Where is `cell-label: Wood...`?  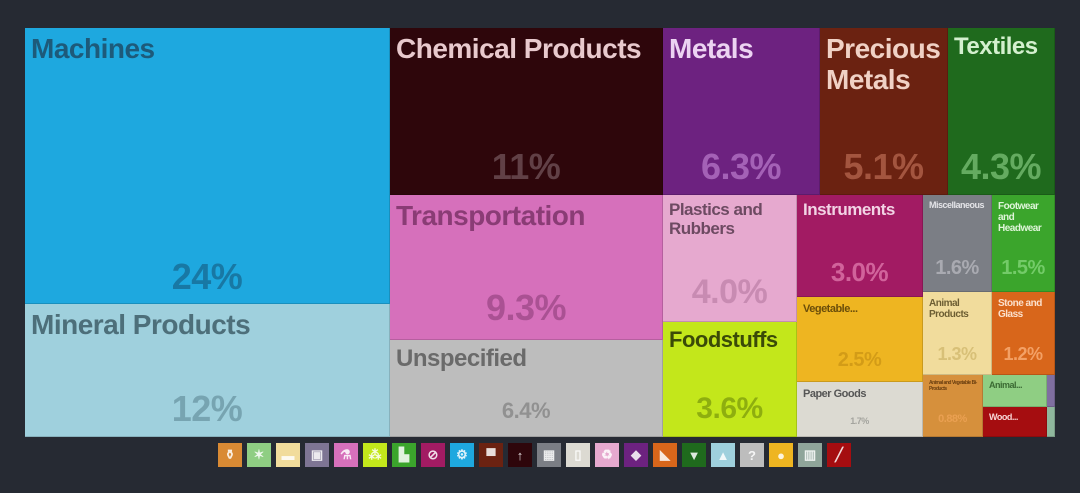
cell-label: Wood... is located at coordinates (1003, 417).